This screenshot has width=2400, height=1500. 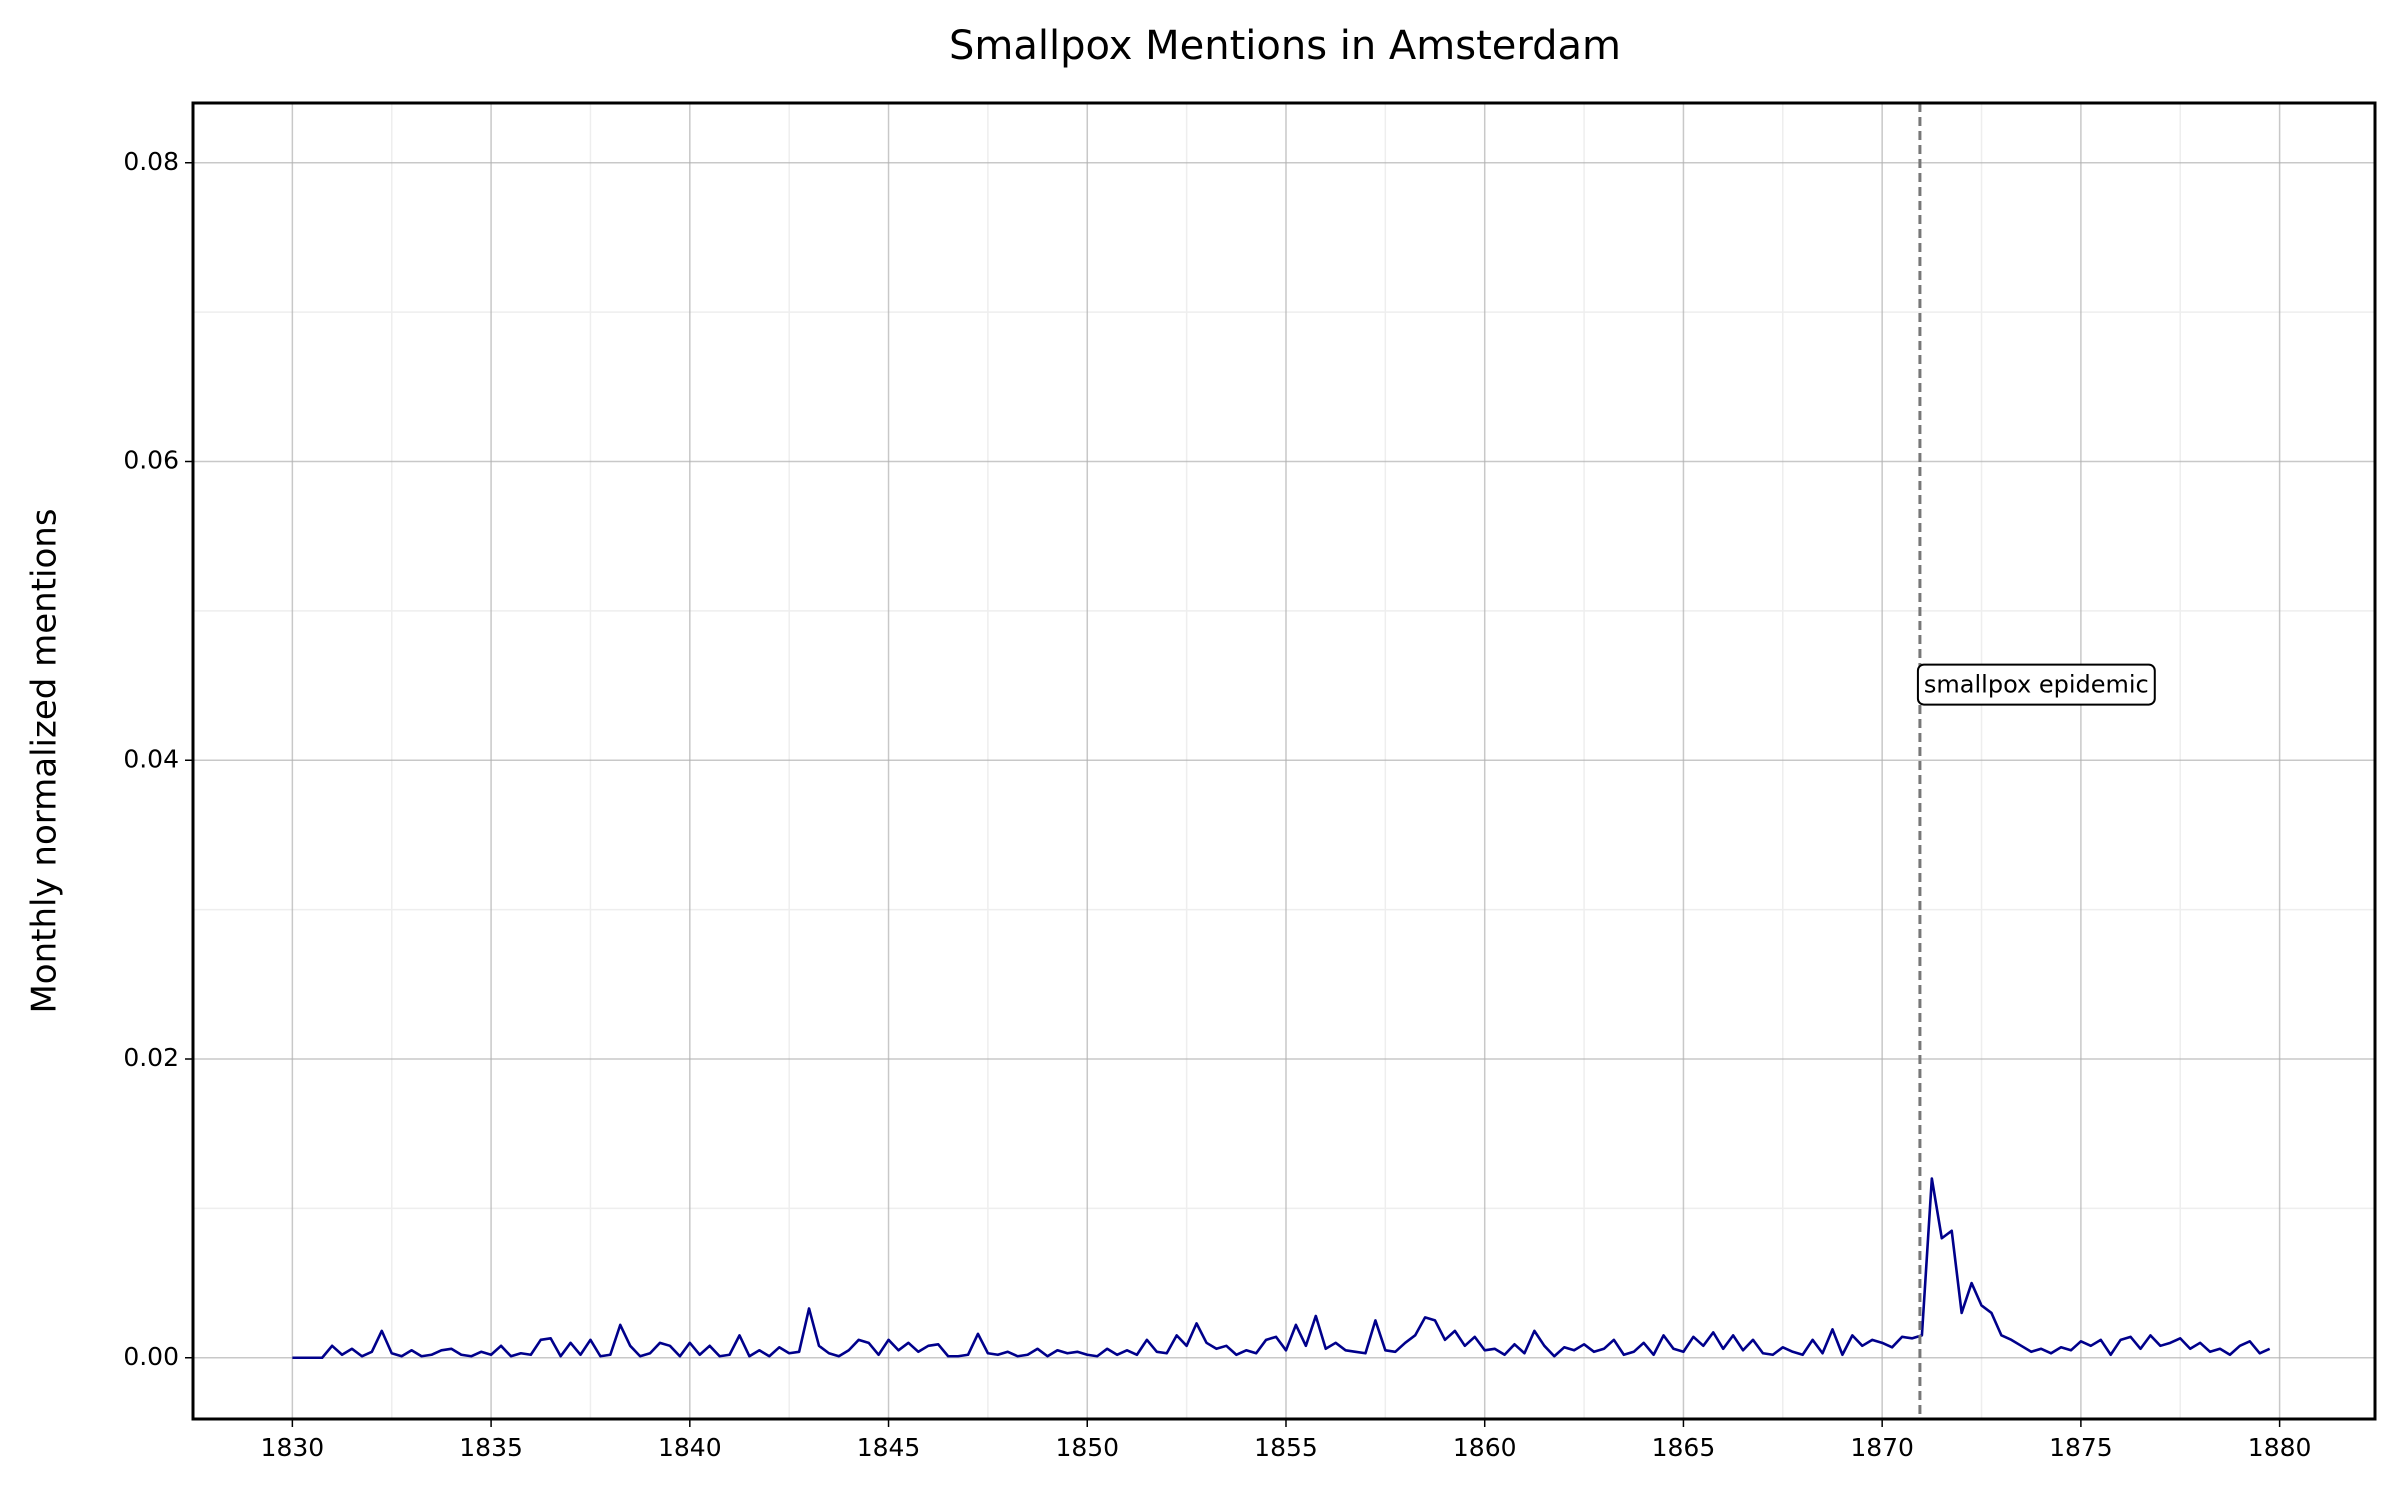 What do you see at coordinates (45, 760) in the screenshot?
I see `y-axis-label: Monthly normalized mentions` at bounding box center [45, 760].